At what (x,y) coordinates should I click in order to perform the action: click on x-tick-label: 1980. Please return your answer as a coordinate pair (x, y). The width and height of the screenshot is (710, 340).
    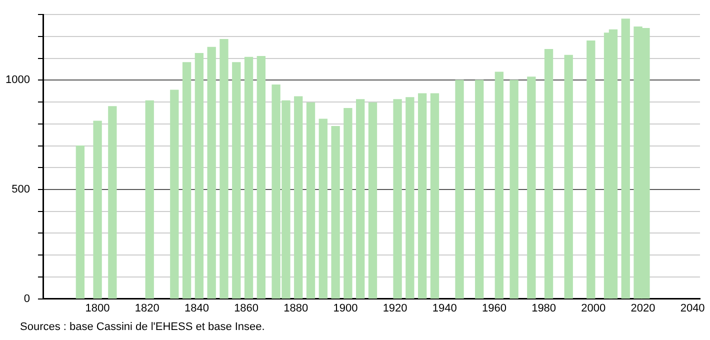
    Looking at the image, I should click on (544, 308).